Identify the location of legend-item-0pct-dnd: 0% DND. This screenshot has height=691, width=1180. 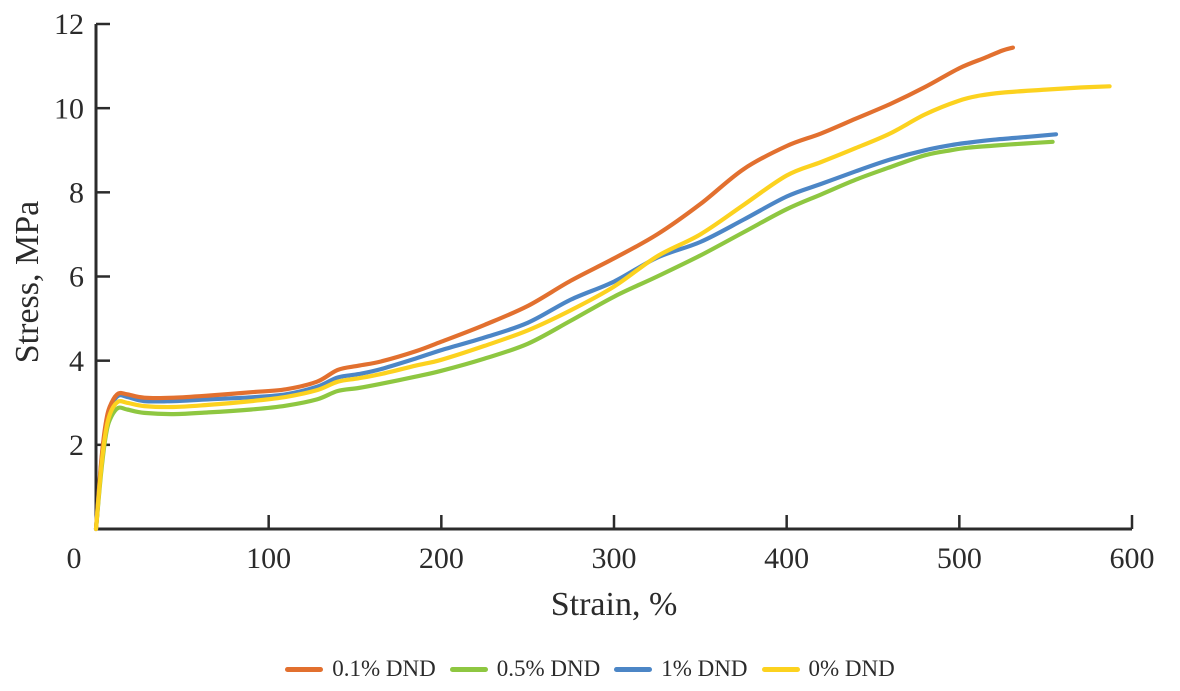
(828, 669).